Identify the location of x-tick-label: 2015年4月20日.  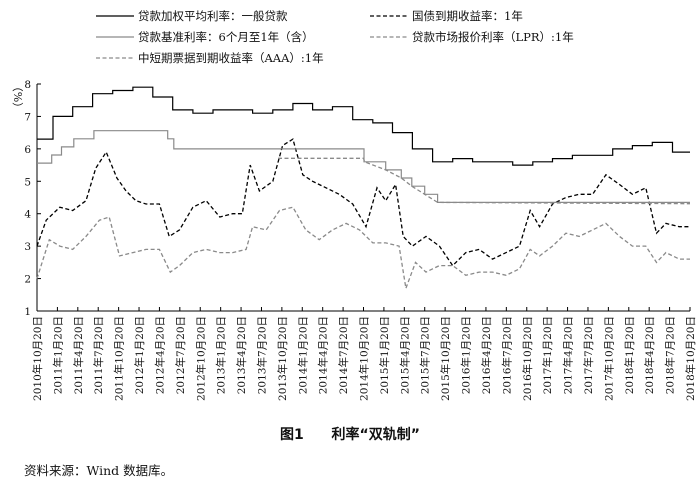
(404, 355).